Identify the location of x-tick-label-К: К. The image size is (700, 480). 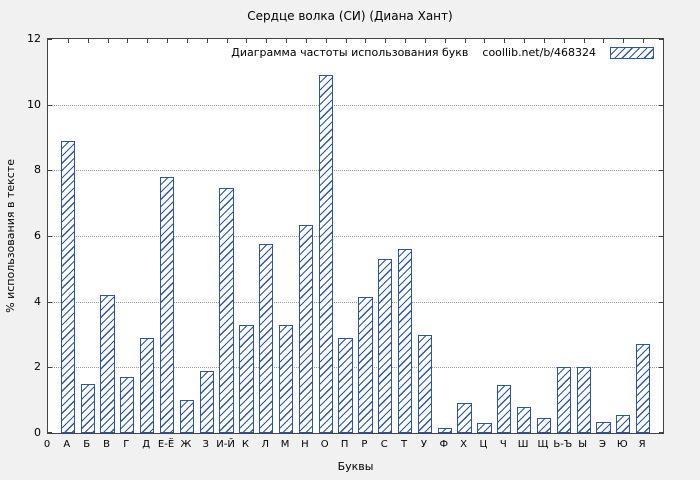
(245, 444).